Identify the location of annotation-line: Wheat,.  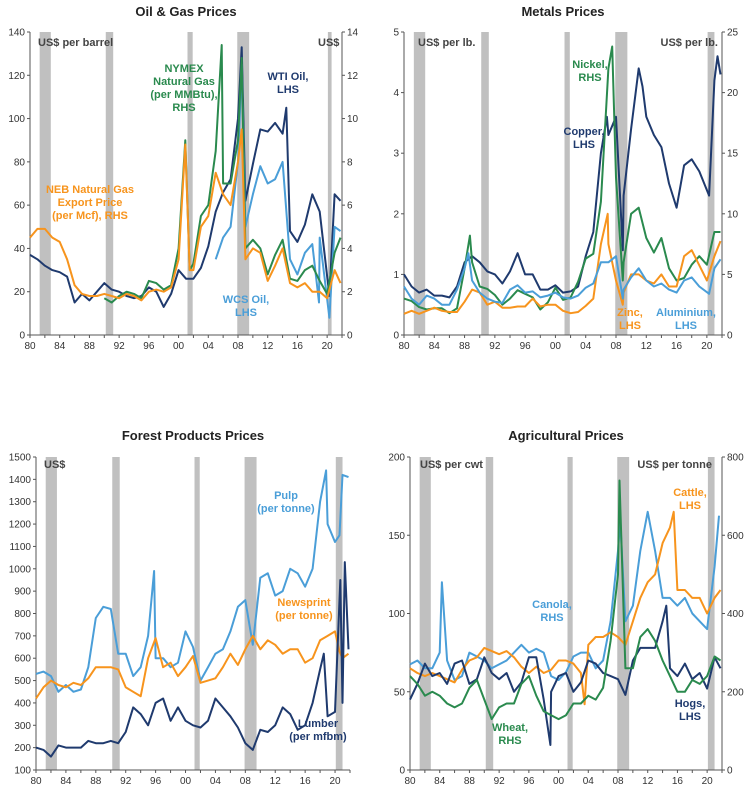
(510, 728).